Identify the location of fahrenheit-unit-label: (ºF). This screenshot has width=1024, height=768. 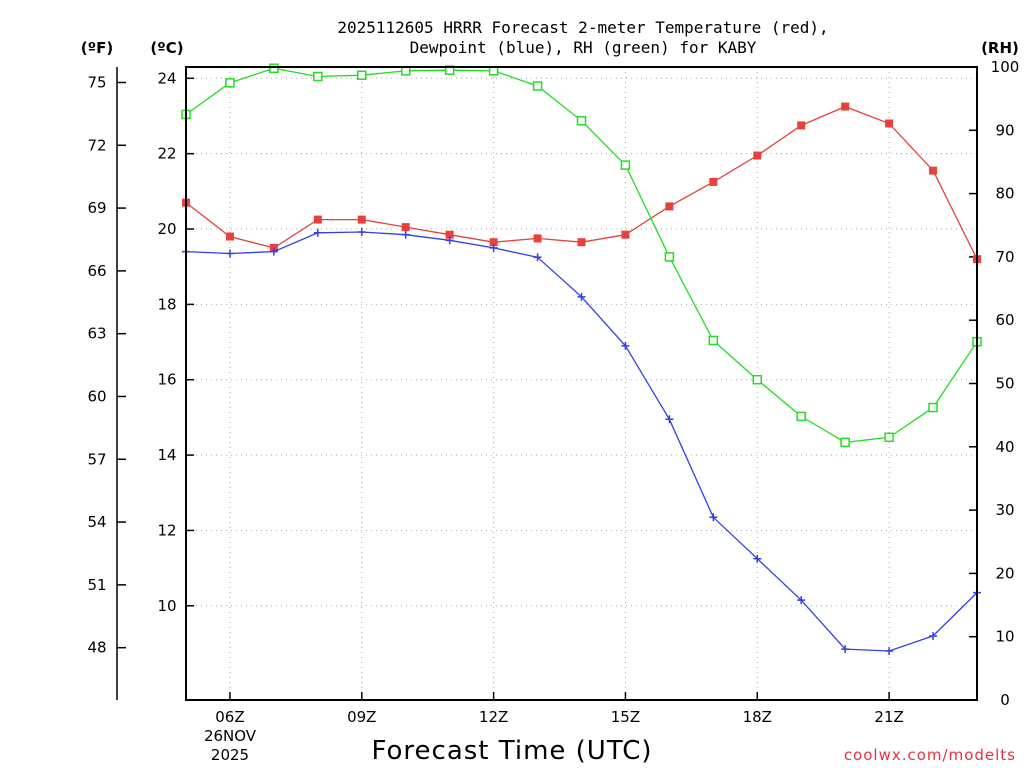
(97, 48).